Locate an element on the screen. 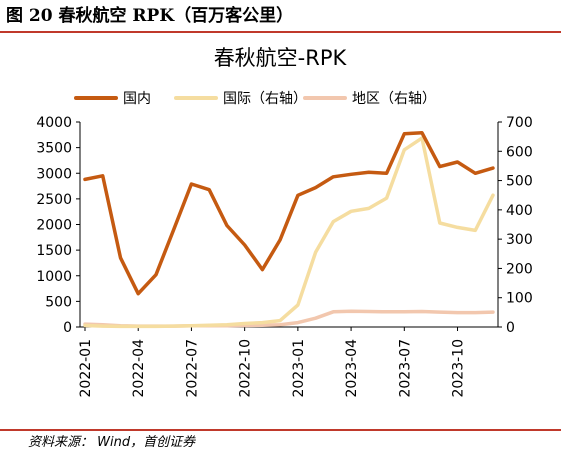  y-left-tick-label: 1000 is located at coordinates (54, 277).